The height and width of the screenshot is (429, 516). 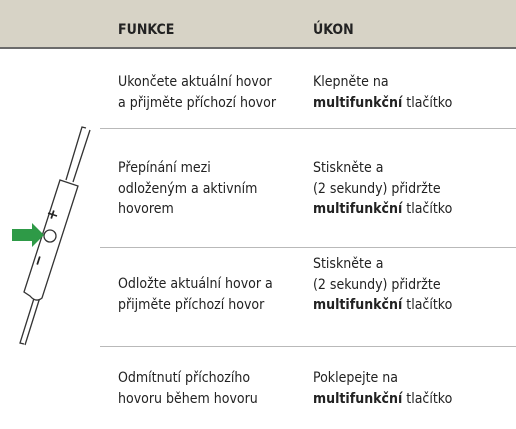 I want to click on green-arrow, so click(x=28, y=235).